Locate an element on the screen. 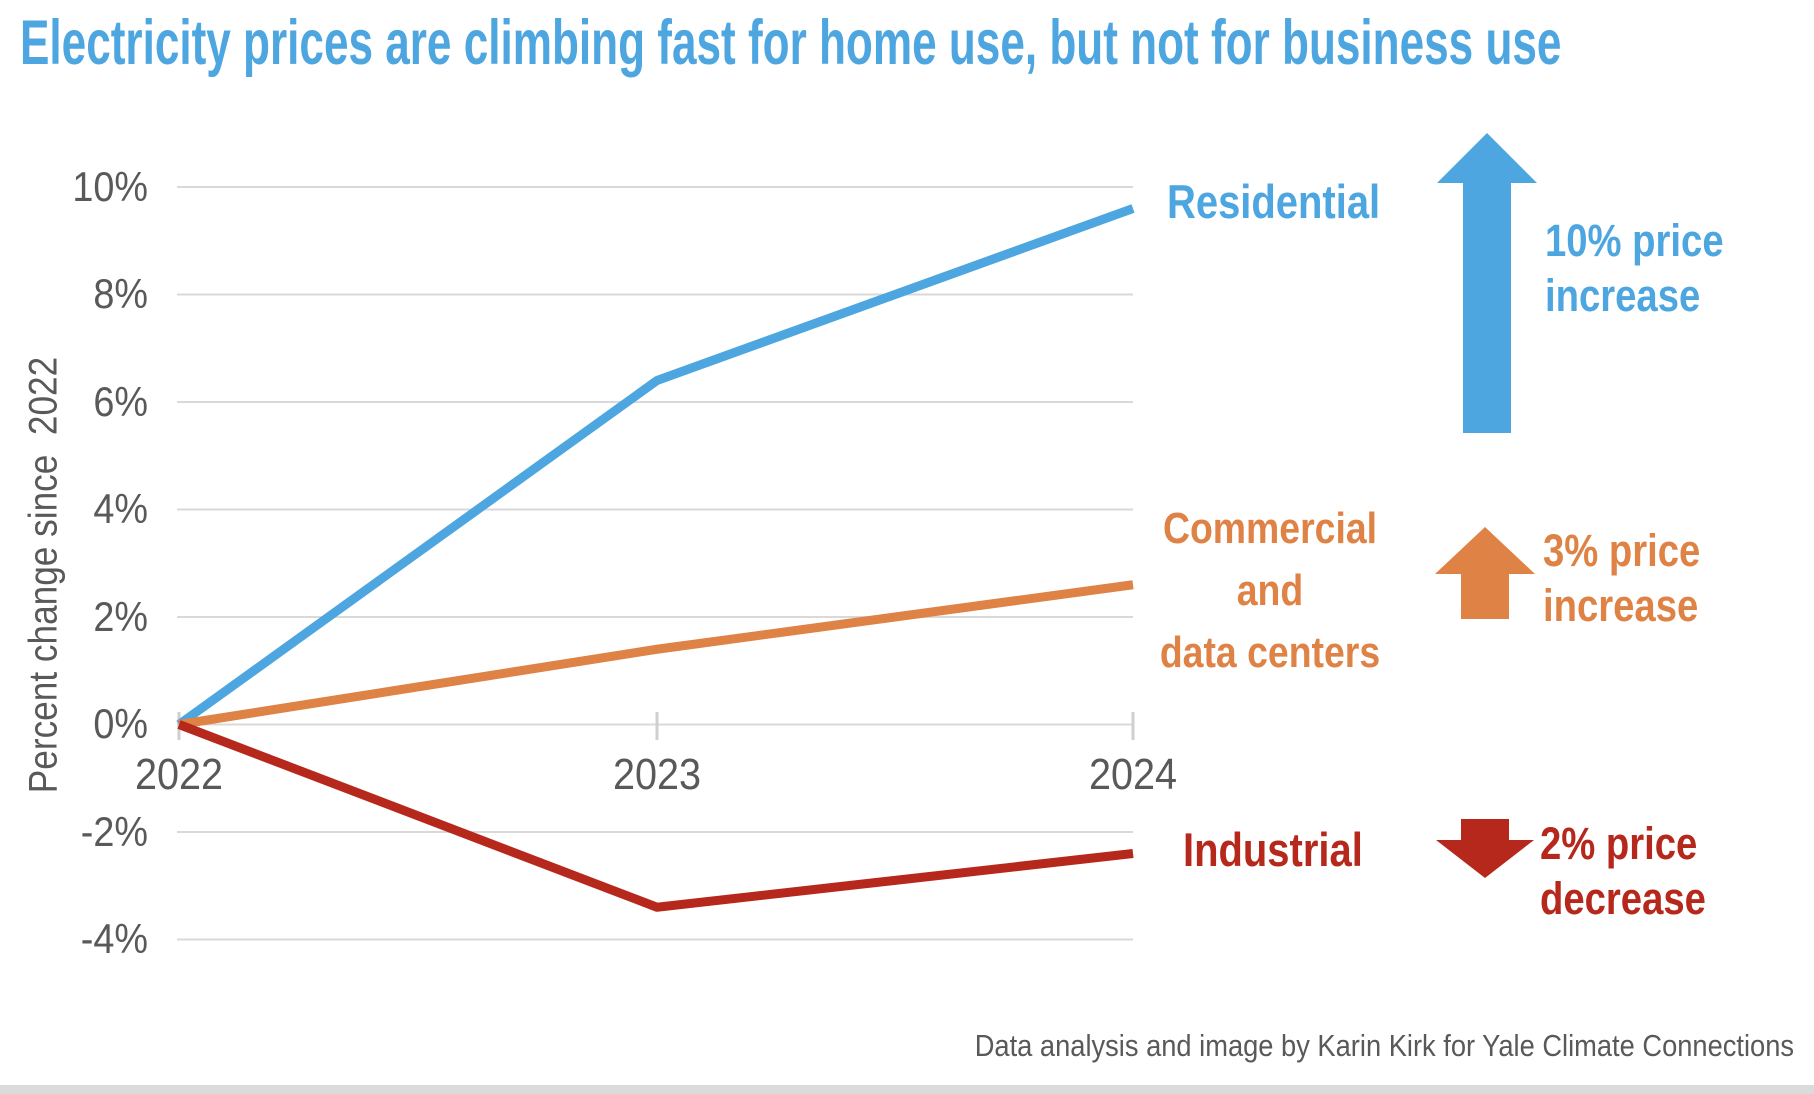 The image size is (1814, 1094). annotation-residential-line1: 10% price is located at coordinates (1634, 240).